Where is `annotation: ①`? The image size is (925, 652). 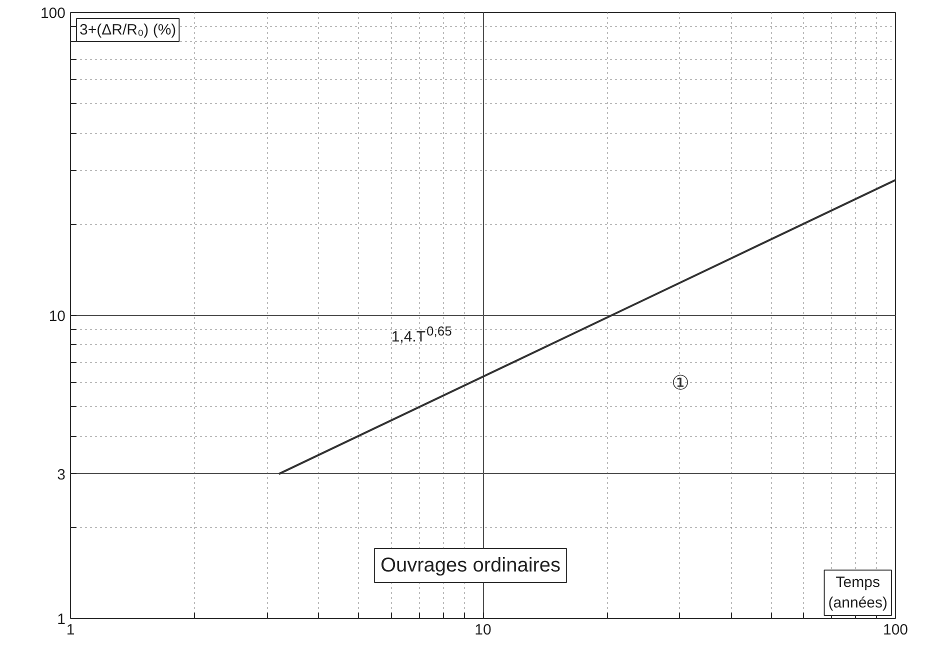 annotation: ① is located at coordinates (681, 383).